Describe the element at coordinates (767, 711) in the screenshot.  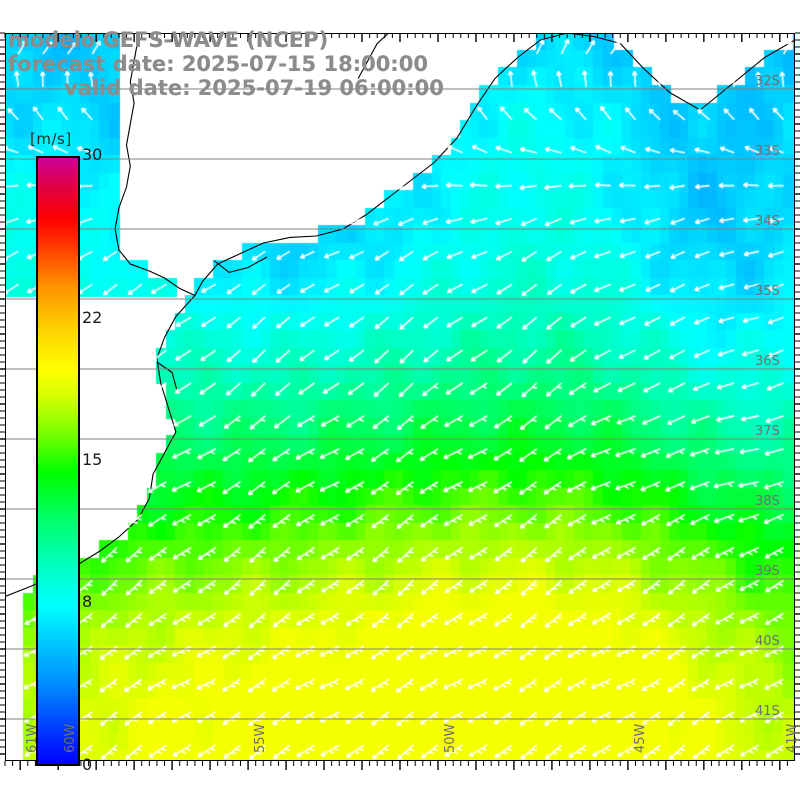
I see `lat-tick-41S: 41S` at that location.